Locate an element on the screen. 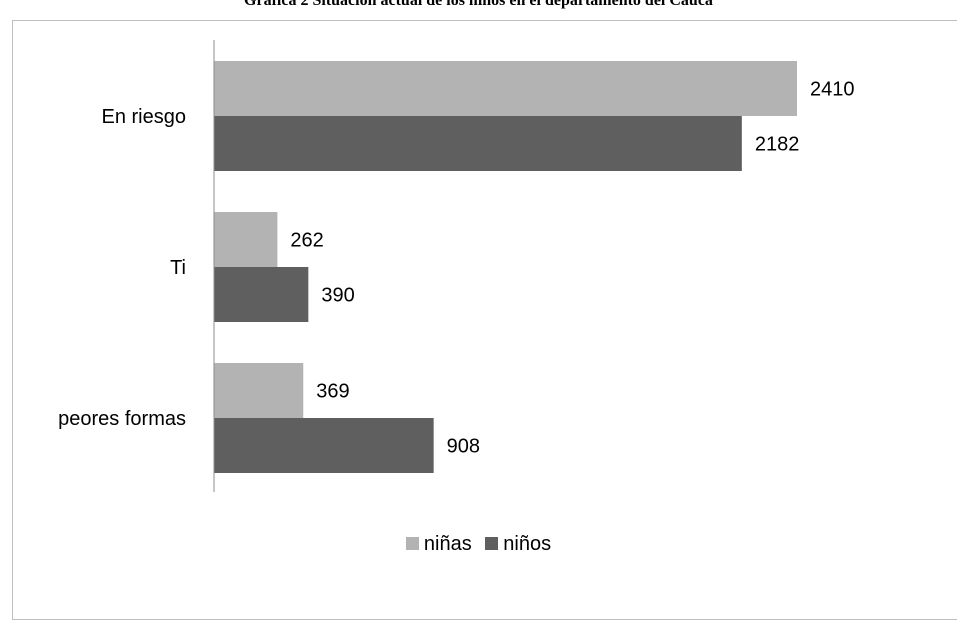 The width and height of the screenshot is (957, 620). legend-item-ninas: niñas is located at coordinates (438, 544).